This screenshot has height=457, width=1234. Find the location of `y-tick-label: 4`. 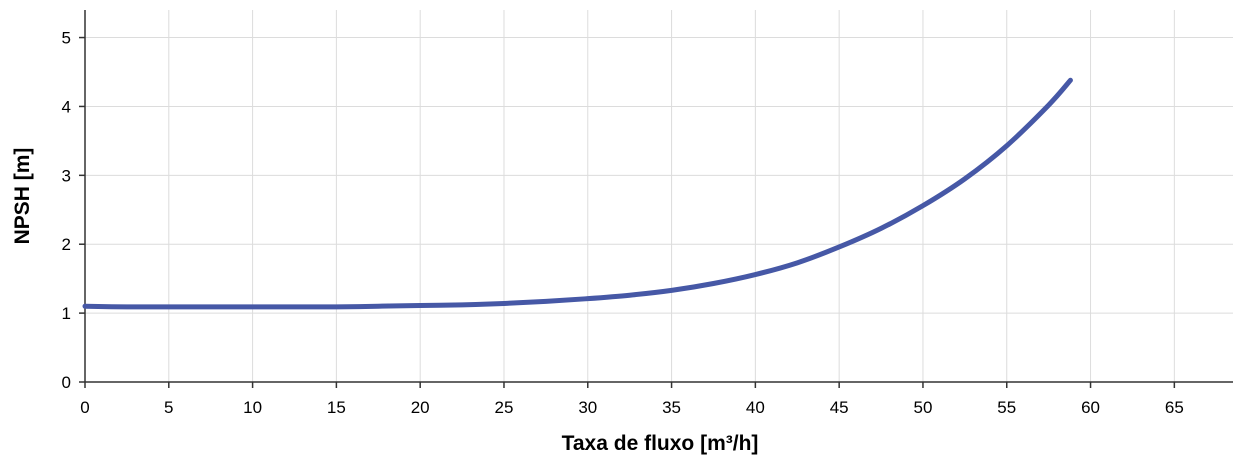

y-tick-label: 4 is located at coordinates (66, 106).